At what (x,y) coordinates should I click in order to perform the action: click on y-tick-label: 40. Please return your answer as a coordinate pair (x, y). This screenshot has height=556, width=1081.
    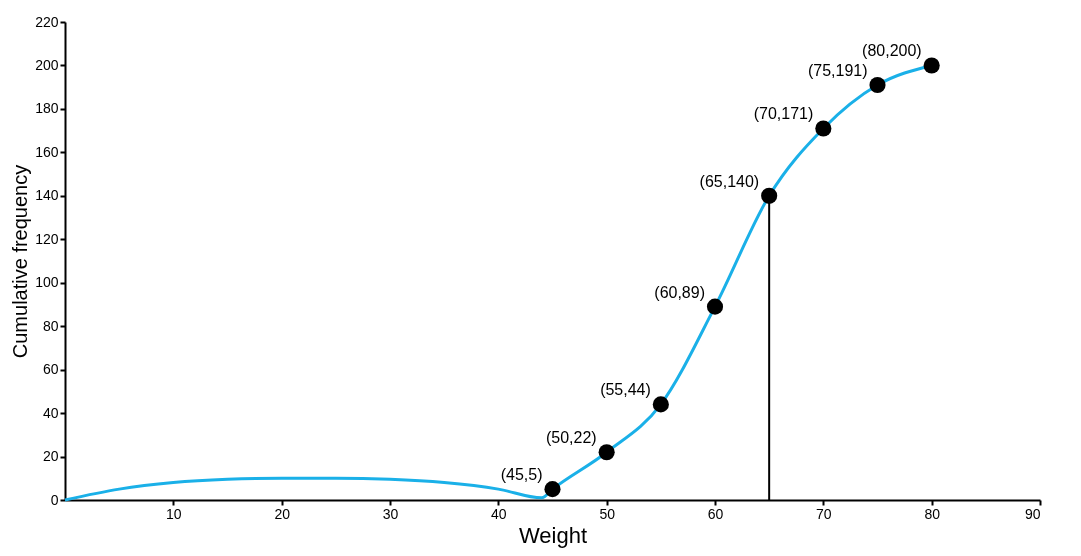
    Looking at the image, I should click on (50, 412).